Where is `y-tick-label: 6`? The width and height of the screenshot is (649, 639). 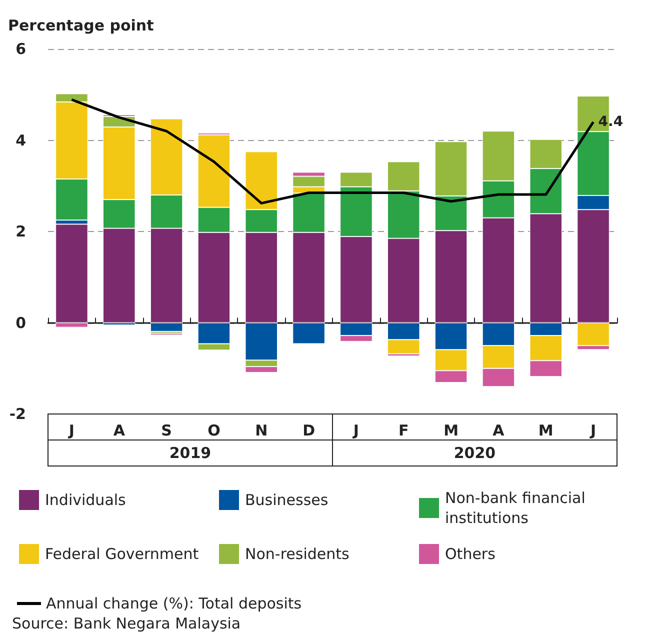 y-tick-label: 6 is located at coordinates (21, 49).